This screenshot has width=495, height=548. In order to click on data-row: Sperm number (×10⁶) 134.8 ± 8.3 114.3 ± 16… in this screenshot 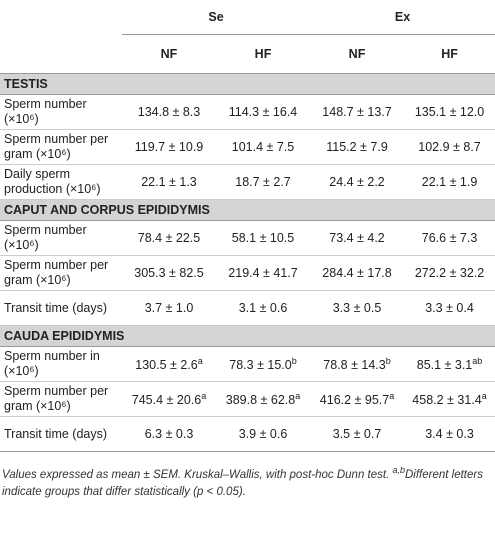, I will do `click(247, 112)`.